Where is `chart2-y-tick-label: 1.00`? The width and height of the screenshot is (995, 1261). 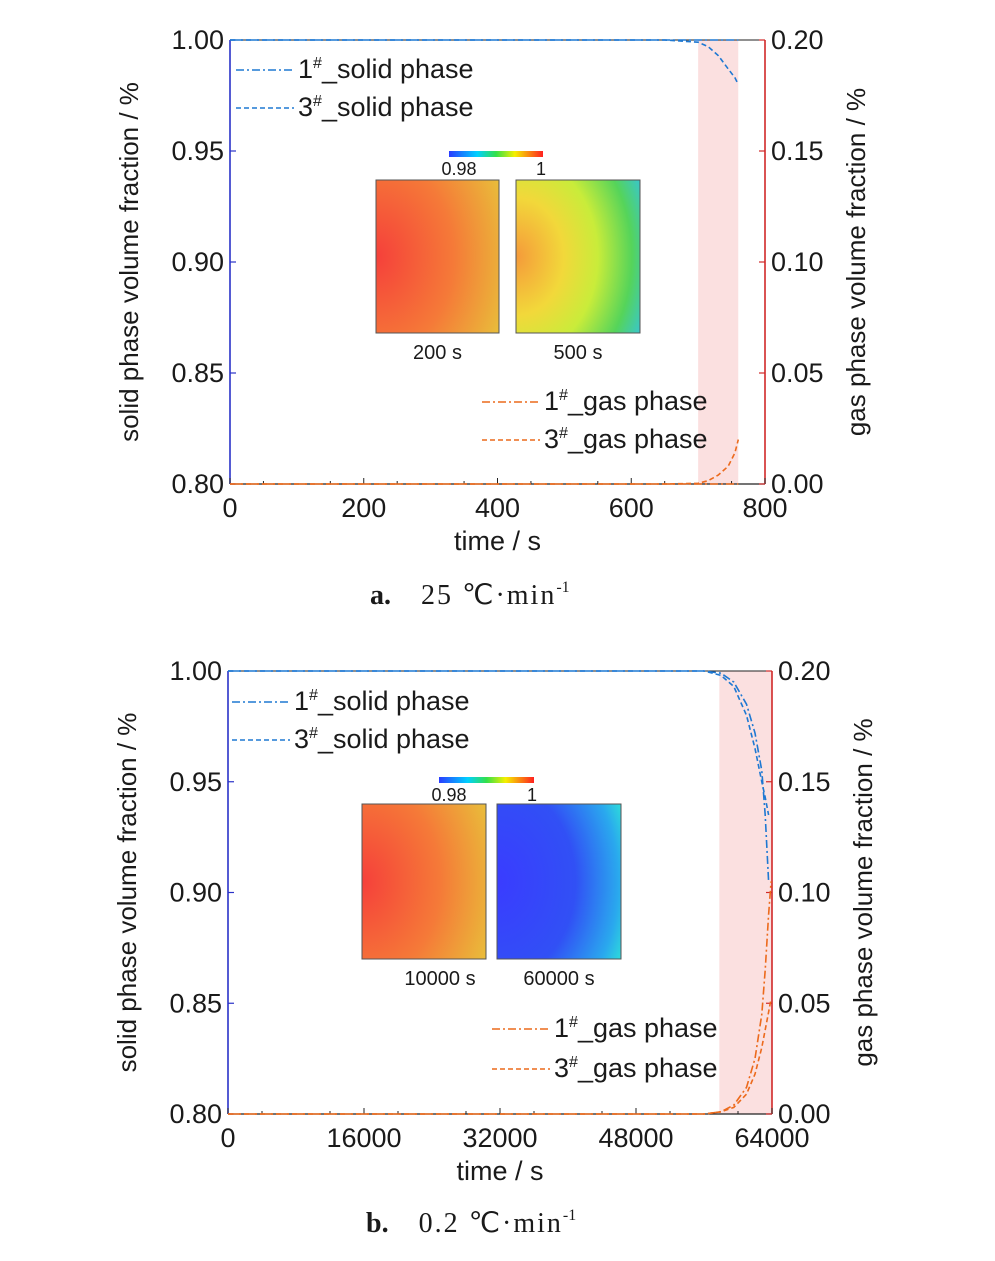
chart2-y-tick-label: 1.00 is located at coordinates (195, 671).